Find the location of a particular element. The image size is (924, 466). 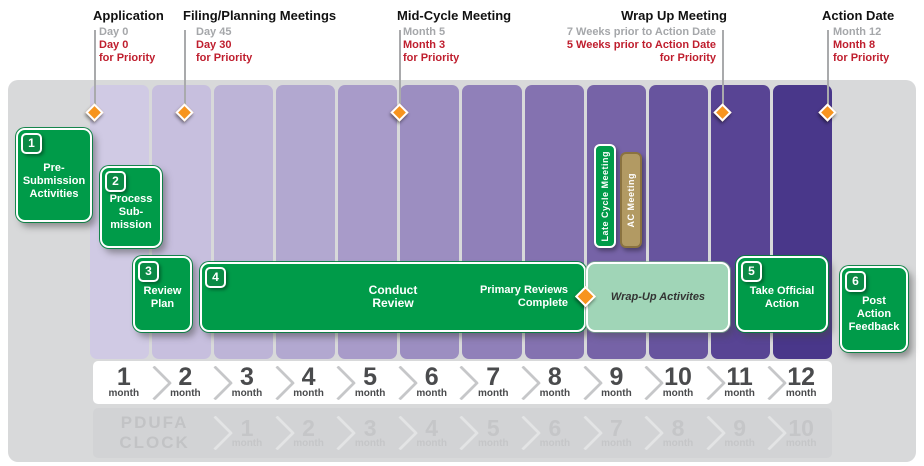

month-cell: 7 month is located at coordinates (493, 382).